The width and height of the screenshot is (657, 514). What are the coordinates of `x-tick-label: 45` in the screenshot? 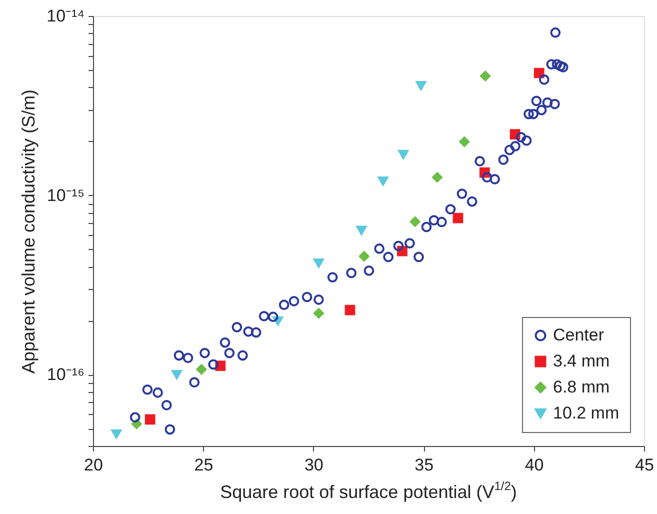 It's located at (644, 465).